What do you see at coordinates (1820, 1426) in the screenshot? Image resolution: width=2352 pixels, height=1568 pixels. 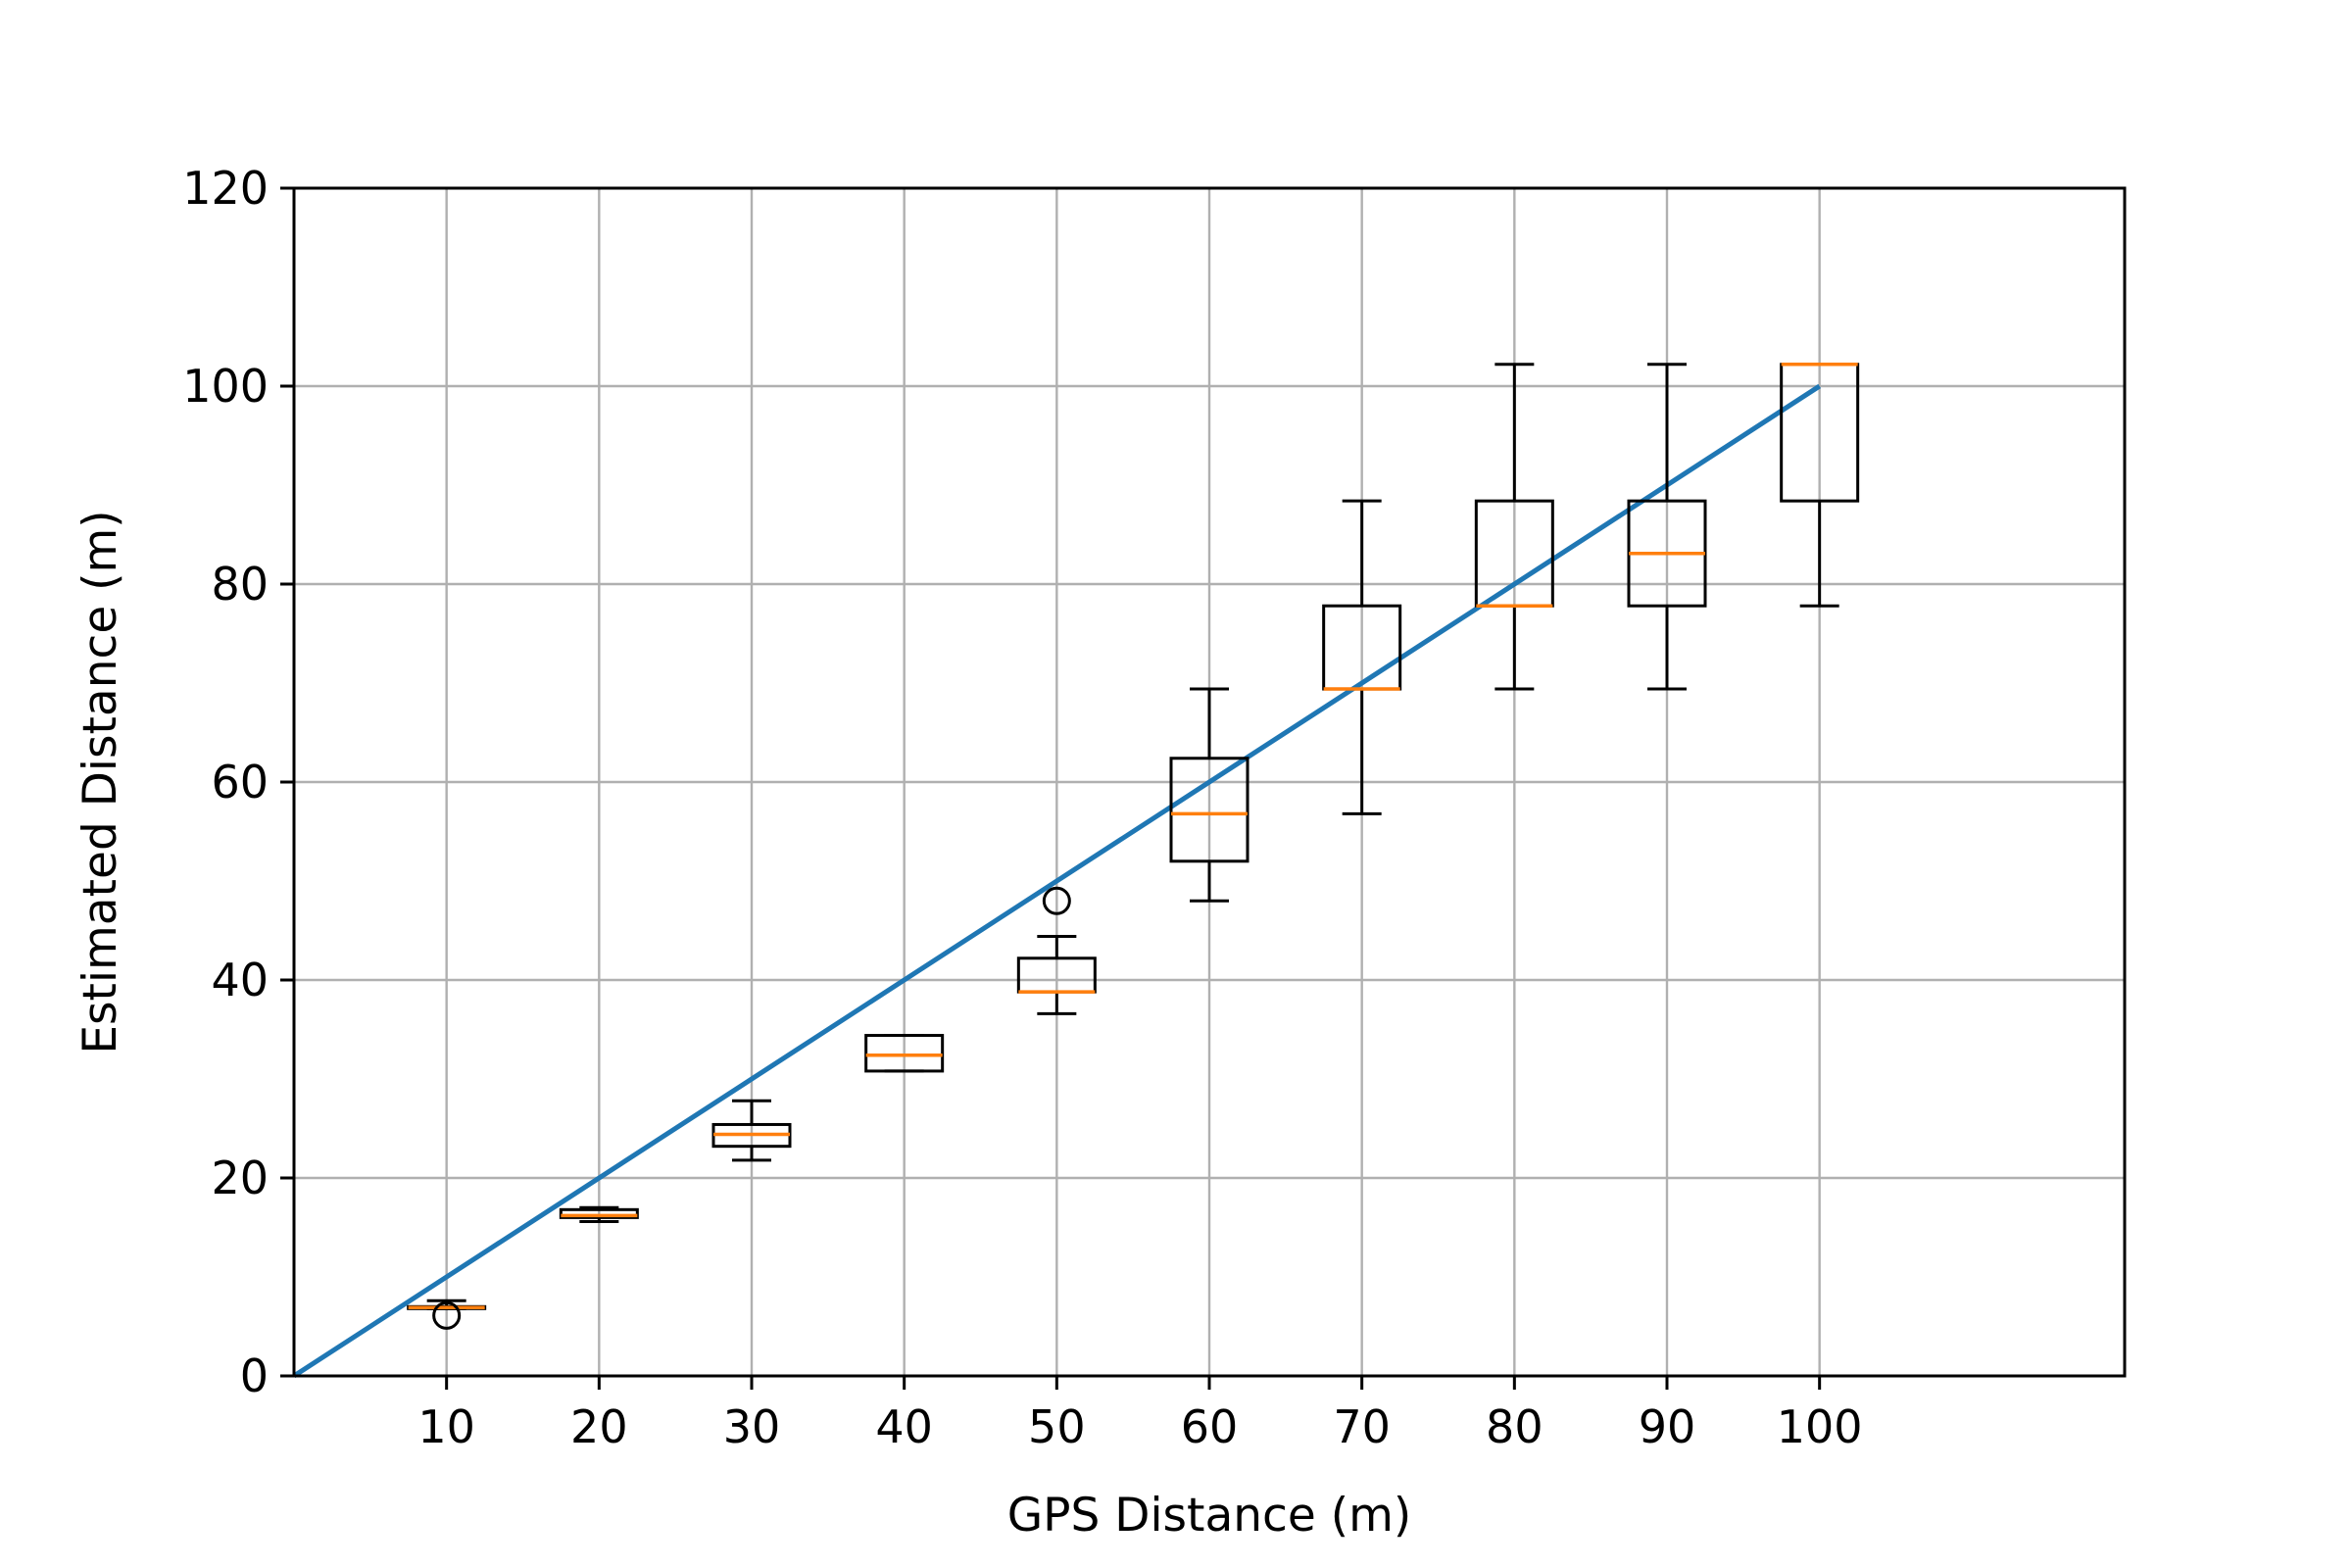 I see `x-tick-label-100: 100` at bounding box center [1820, 1426].